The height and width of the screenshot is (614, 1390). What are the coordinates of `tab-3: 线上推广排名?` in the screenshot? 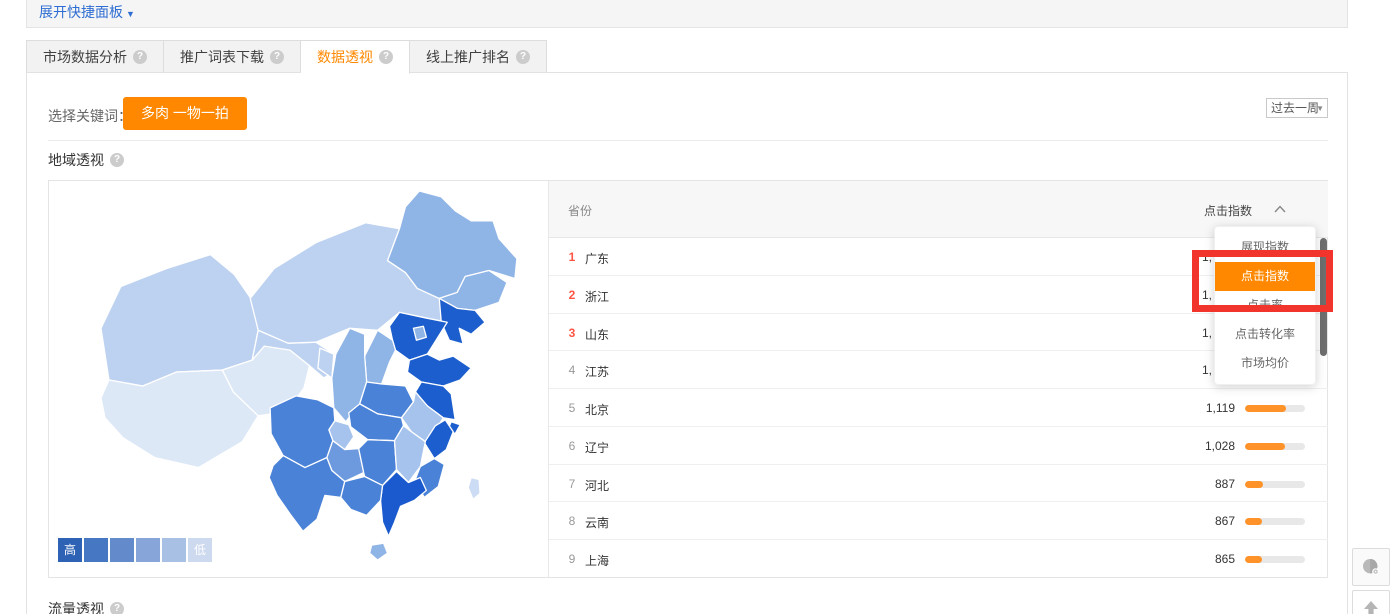 It's located at (478, 56).